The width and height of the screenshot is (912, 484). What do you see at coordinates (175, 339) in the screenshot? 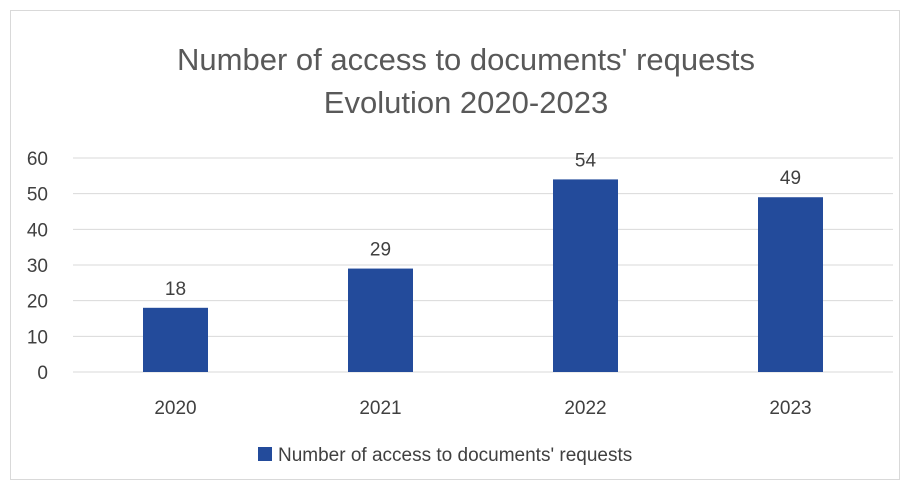
I see `bar-2020` at bounding box center [175, 339].